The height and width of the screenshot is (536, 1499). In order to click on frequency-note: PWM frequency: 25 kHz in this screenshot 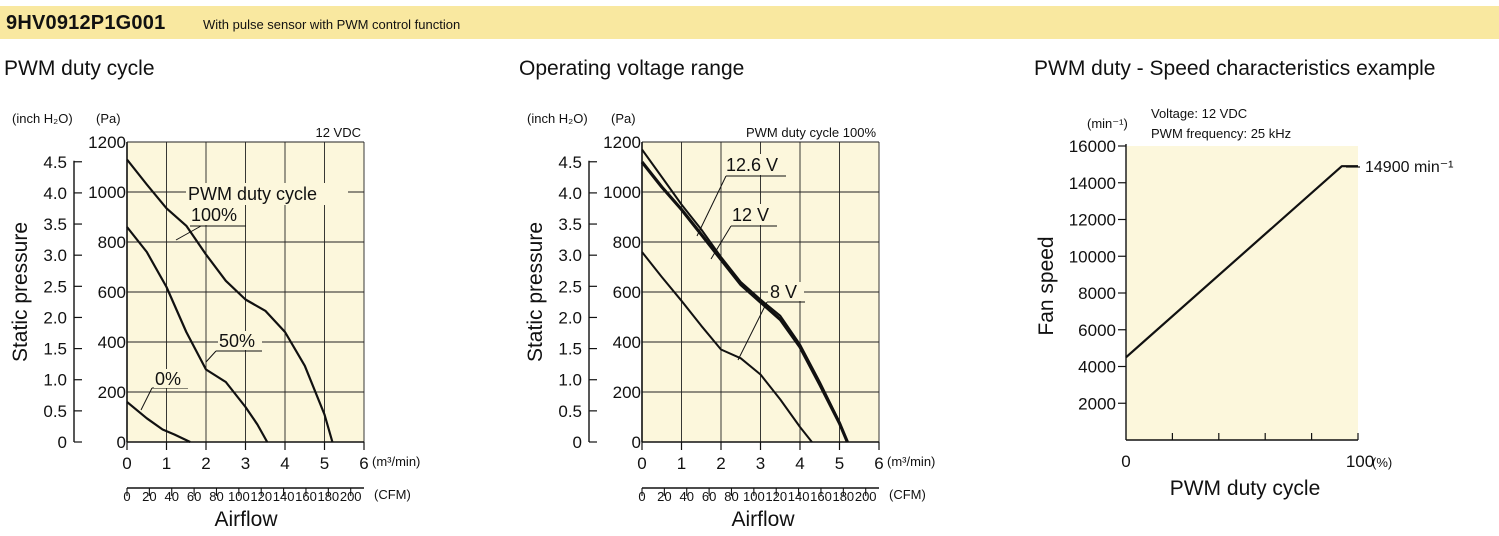, I will do `click(1221, 133)`.